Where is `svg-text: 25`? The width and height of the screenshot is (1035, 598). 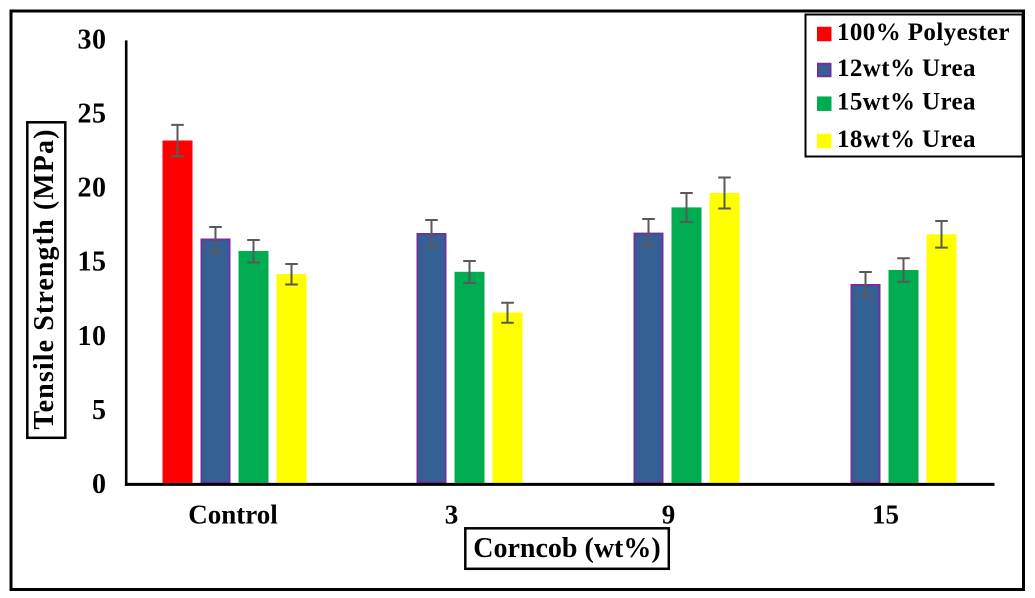
svg-text: 25 is located at coordinates (92, 114).